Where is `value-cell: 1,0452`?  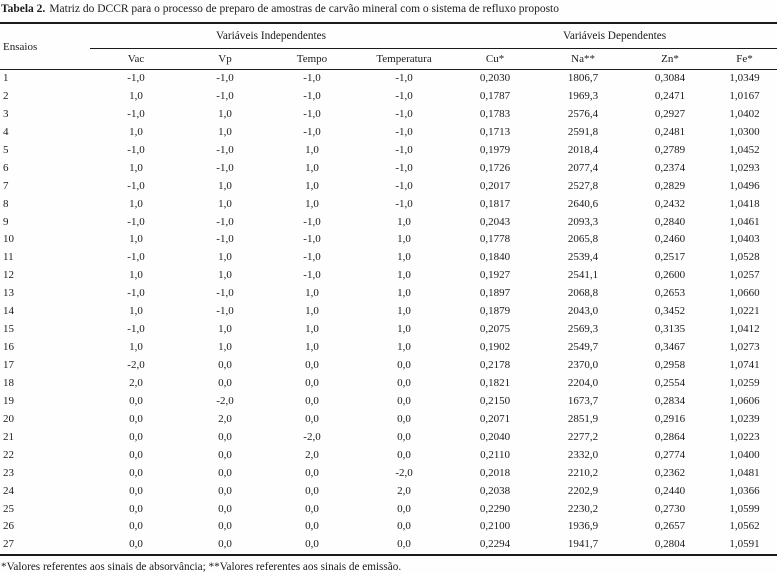
value-cell: 1,0452 is located at coordinates (744, 149).